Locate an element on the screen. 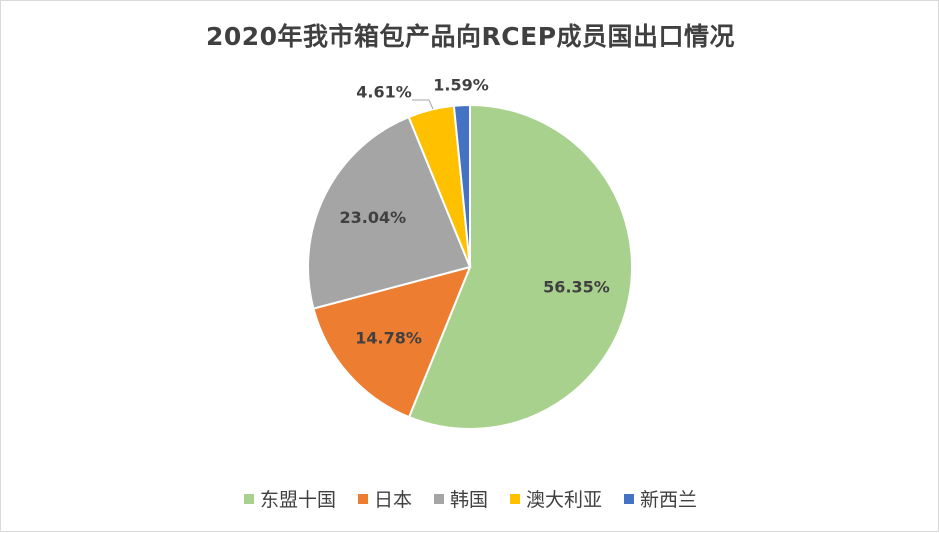 Image resolution: width=939 pixels, height=533 pixels. leader-line-australia is located at coordinates (423, 104).